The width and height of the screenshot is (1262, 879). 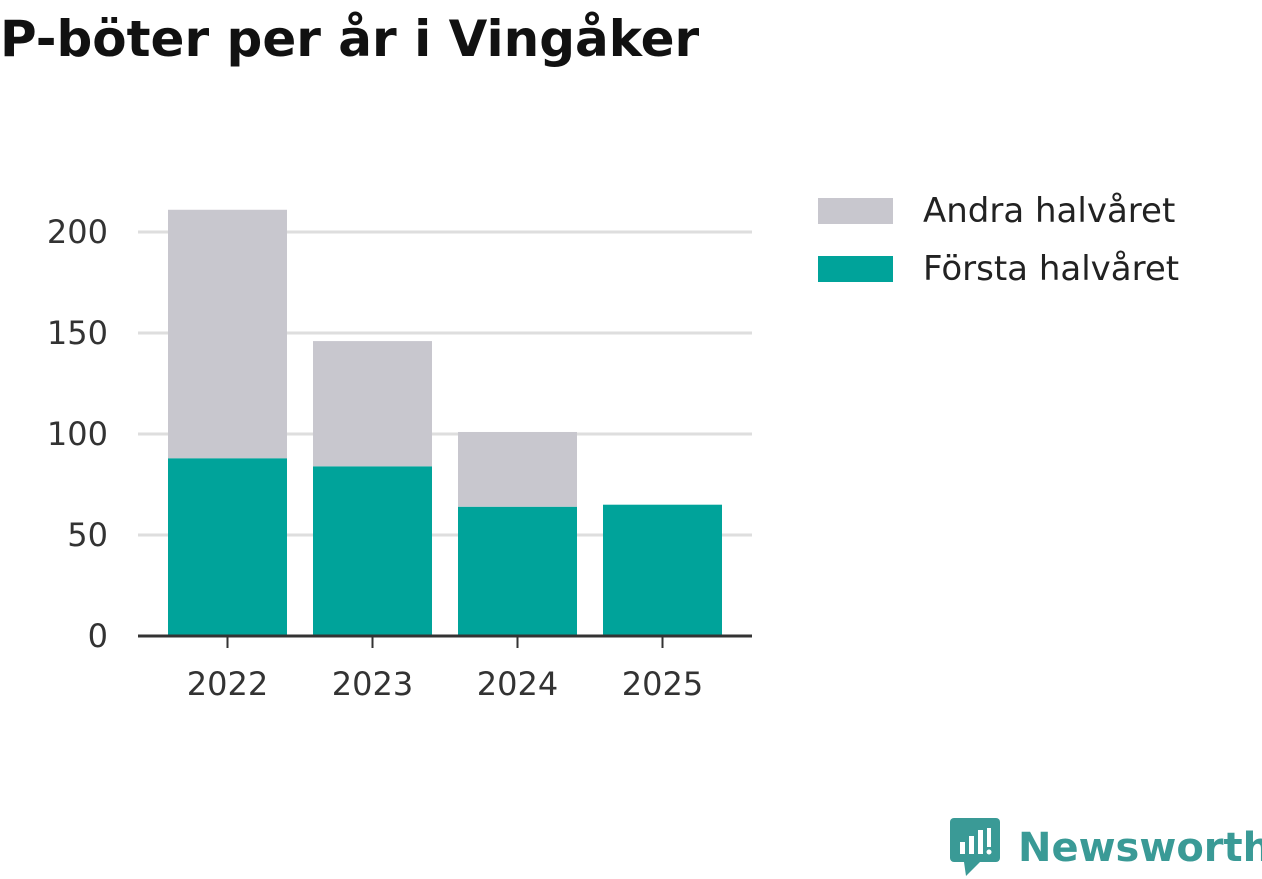 What do you see at coordinates (372, 684) in the screenshot?
I see `x-tick-label-2023: 2023` at bounding box center [372, 684].